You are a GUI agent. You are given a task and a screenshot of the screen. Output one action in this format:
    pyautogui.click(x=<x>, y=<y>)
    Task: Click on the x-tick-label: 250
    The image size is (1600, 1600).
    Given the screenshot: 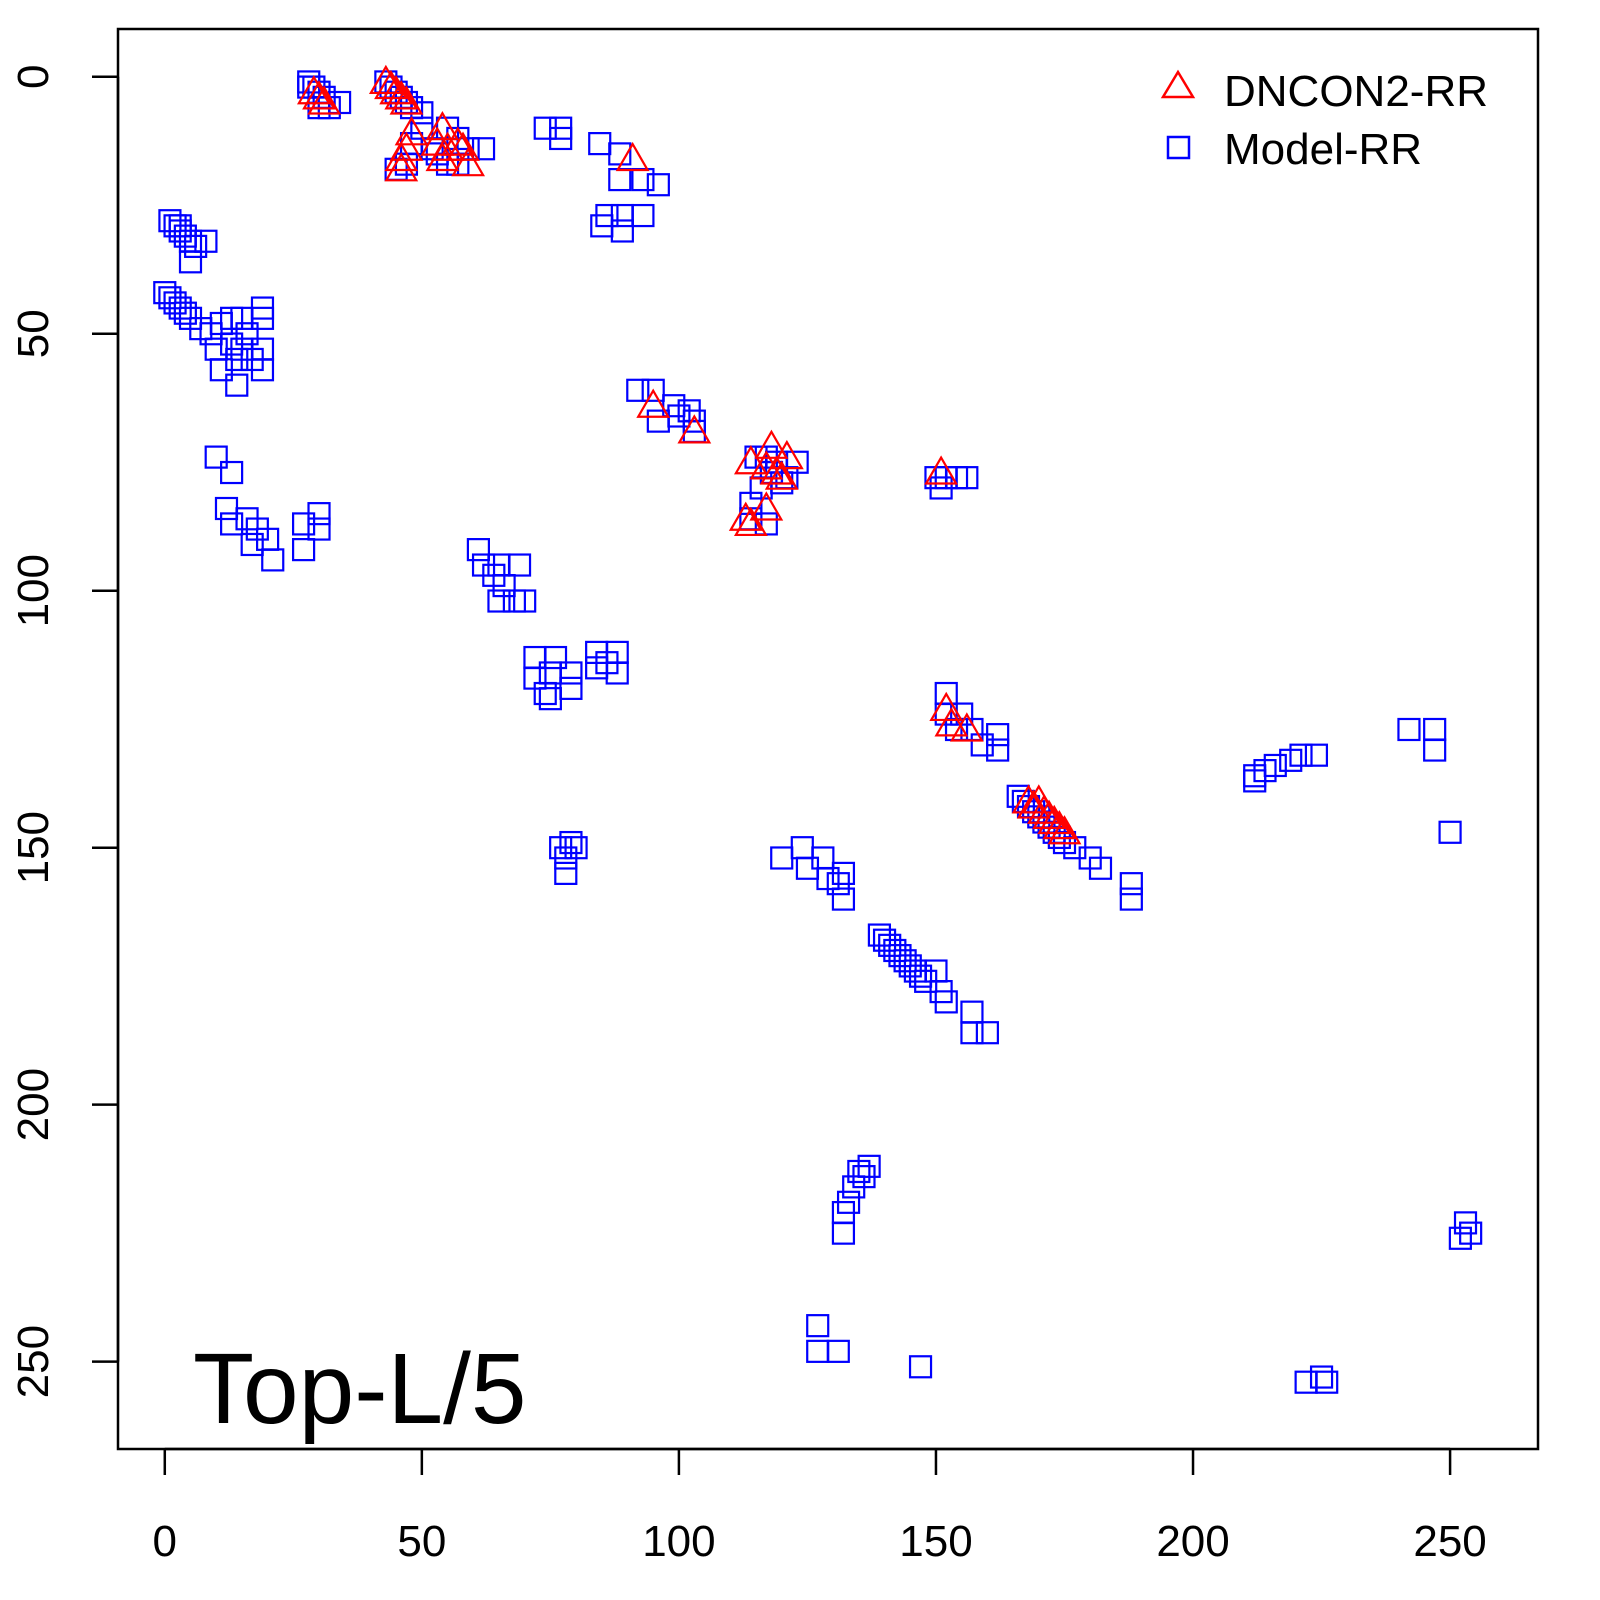 What is the action you would take?
    pyautogui.click(x=1449, y=1541)
    